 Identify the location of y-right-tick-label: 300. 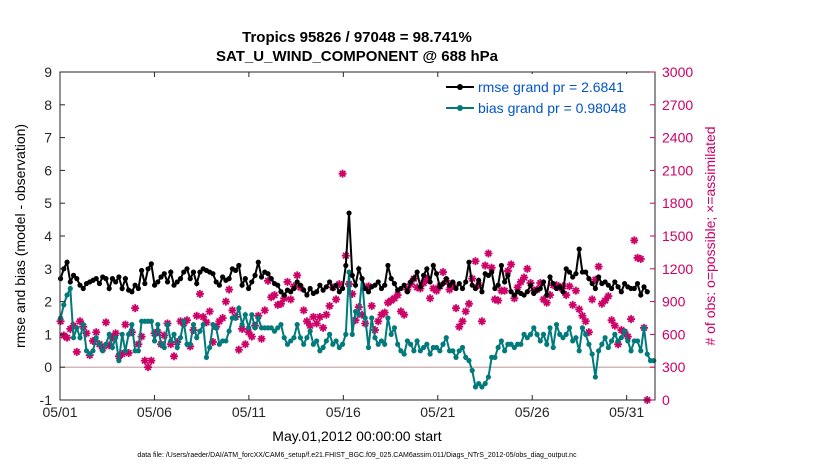
(674, 367).